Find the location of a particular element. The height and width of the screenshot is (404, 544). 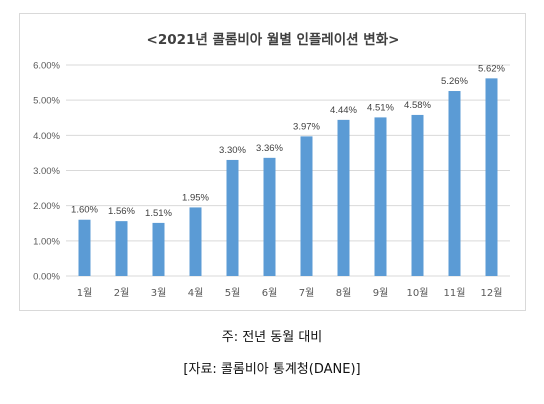

x-tick-label: 8월 is located at coordinates (344, 293).